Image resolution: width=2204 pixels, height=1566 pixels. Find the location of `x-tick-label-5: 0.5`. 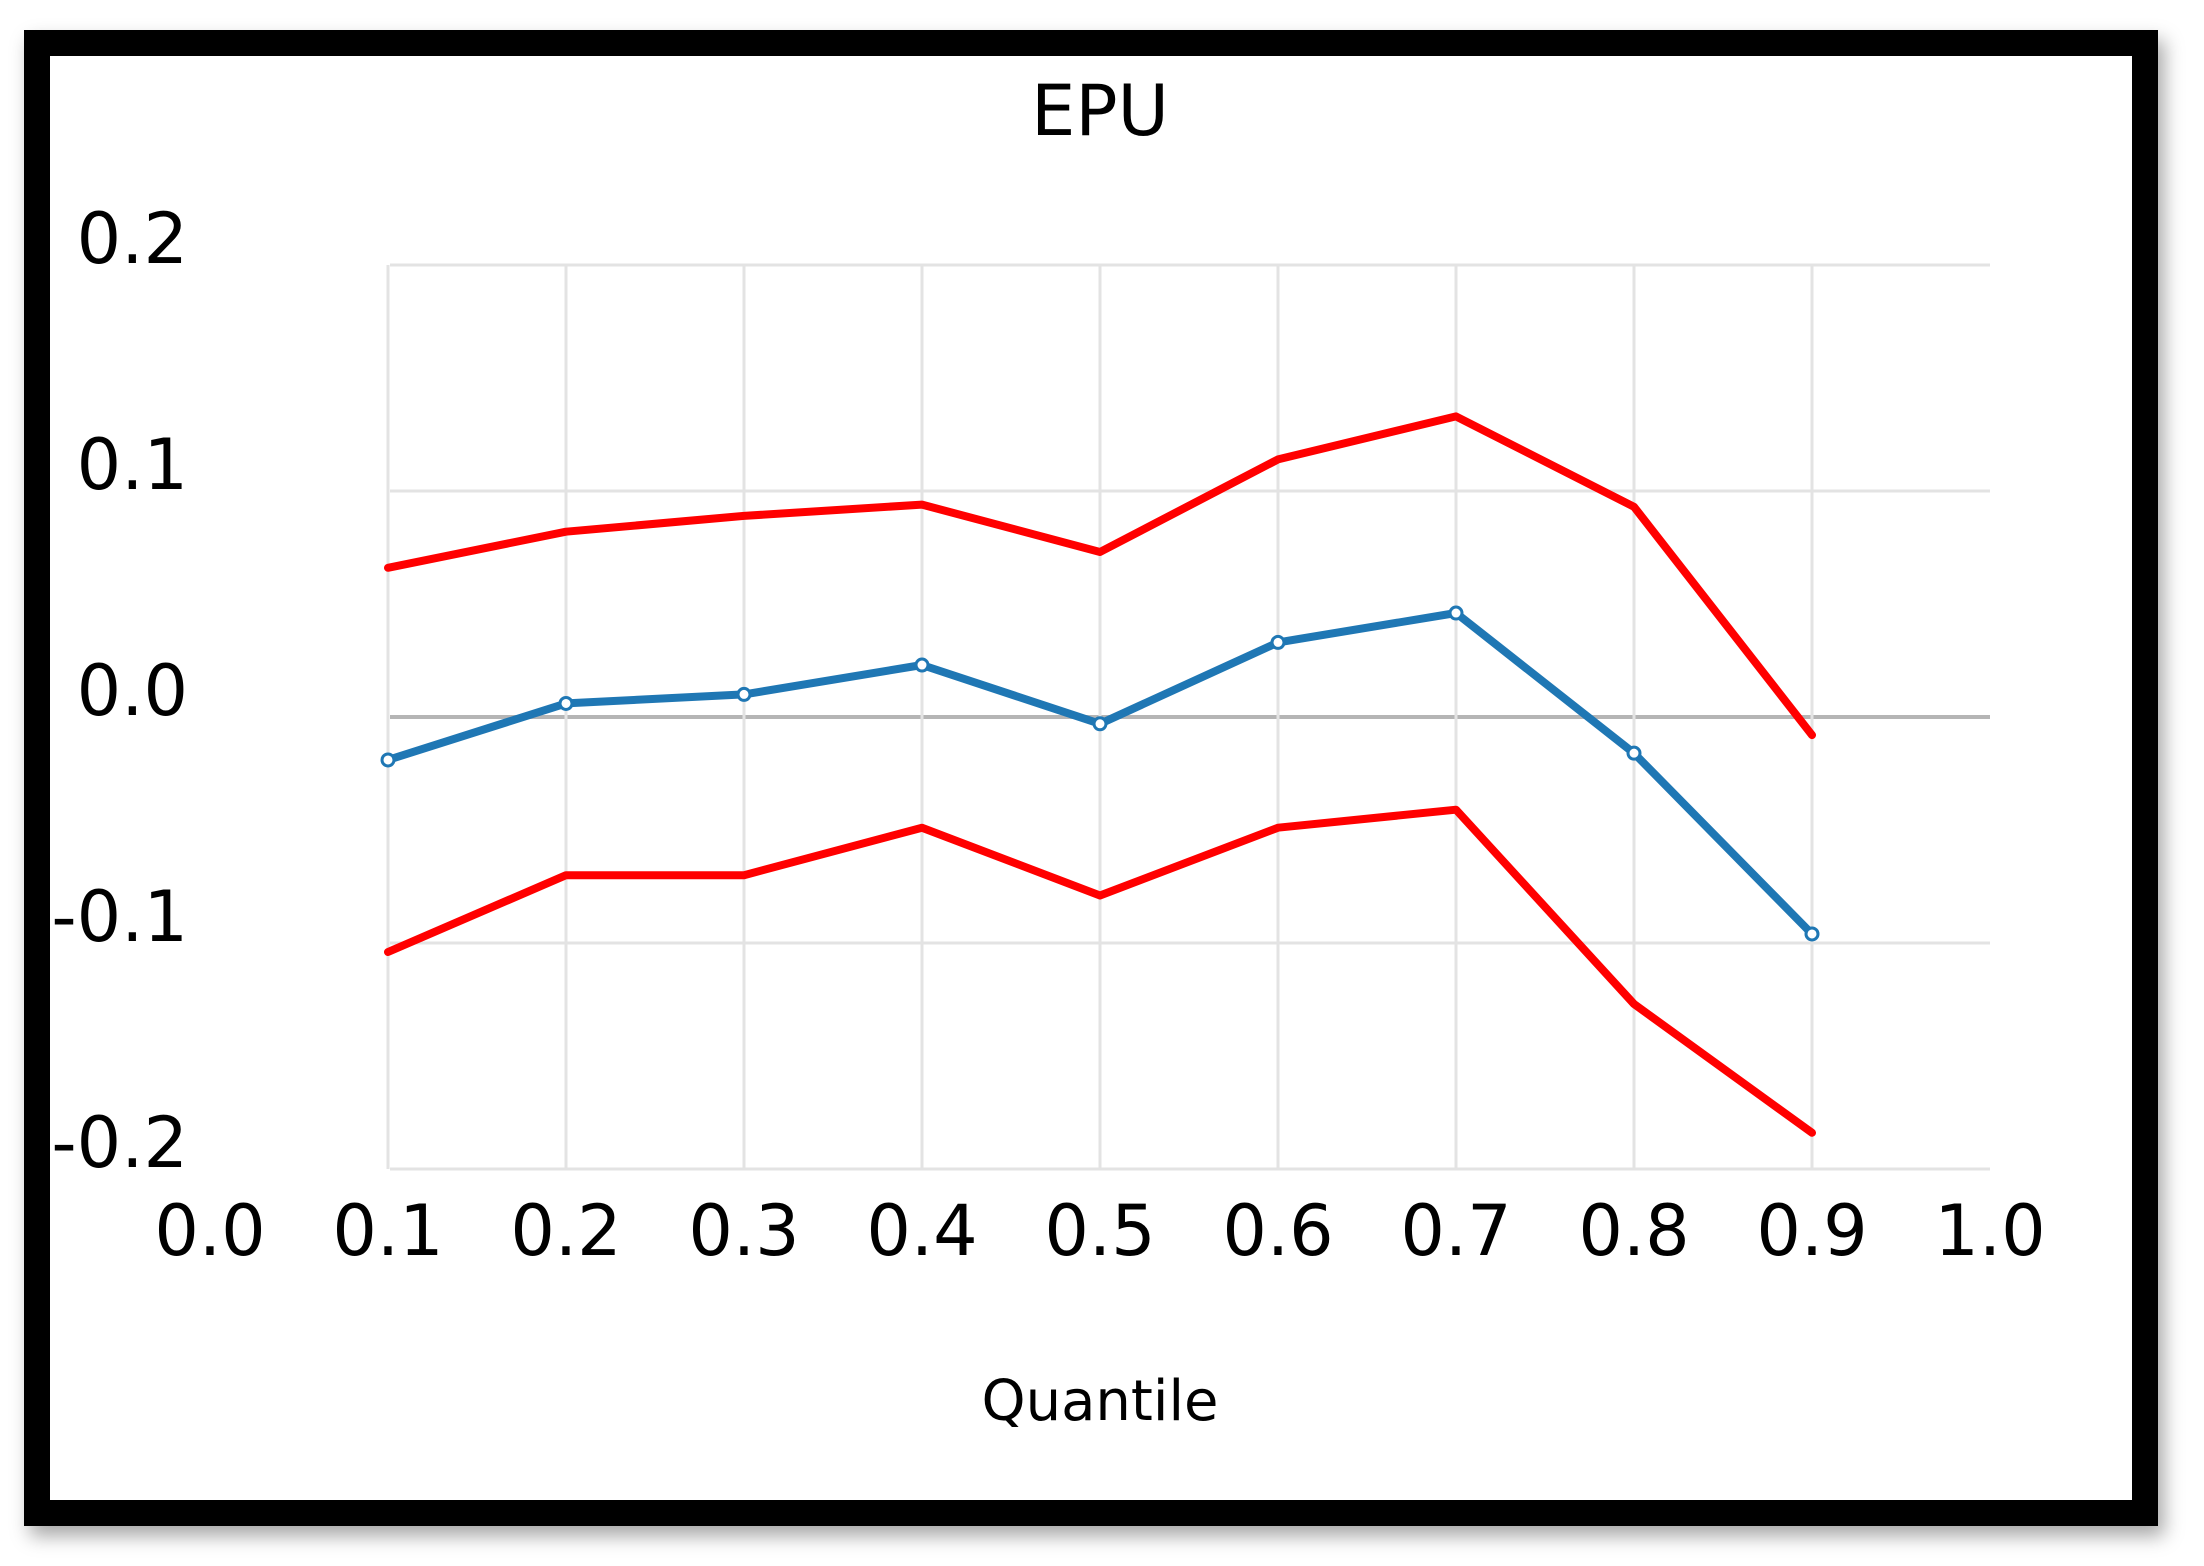

x-tick-label-5: 0.5 is located at coordinates (1099, 1231).